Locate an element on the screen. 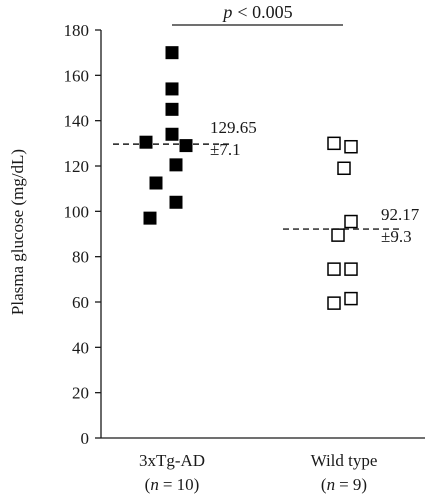  y-axis-title: Plasma glucose (mg/dL) is located at coordinates (17, 232).